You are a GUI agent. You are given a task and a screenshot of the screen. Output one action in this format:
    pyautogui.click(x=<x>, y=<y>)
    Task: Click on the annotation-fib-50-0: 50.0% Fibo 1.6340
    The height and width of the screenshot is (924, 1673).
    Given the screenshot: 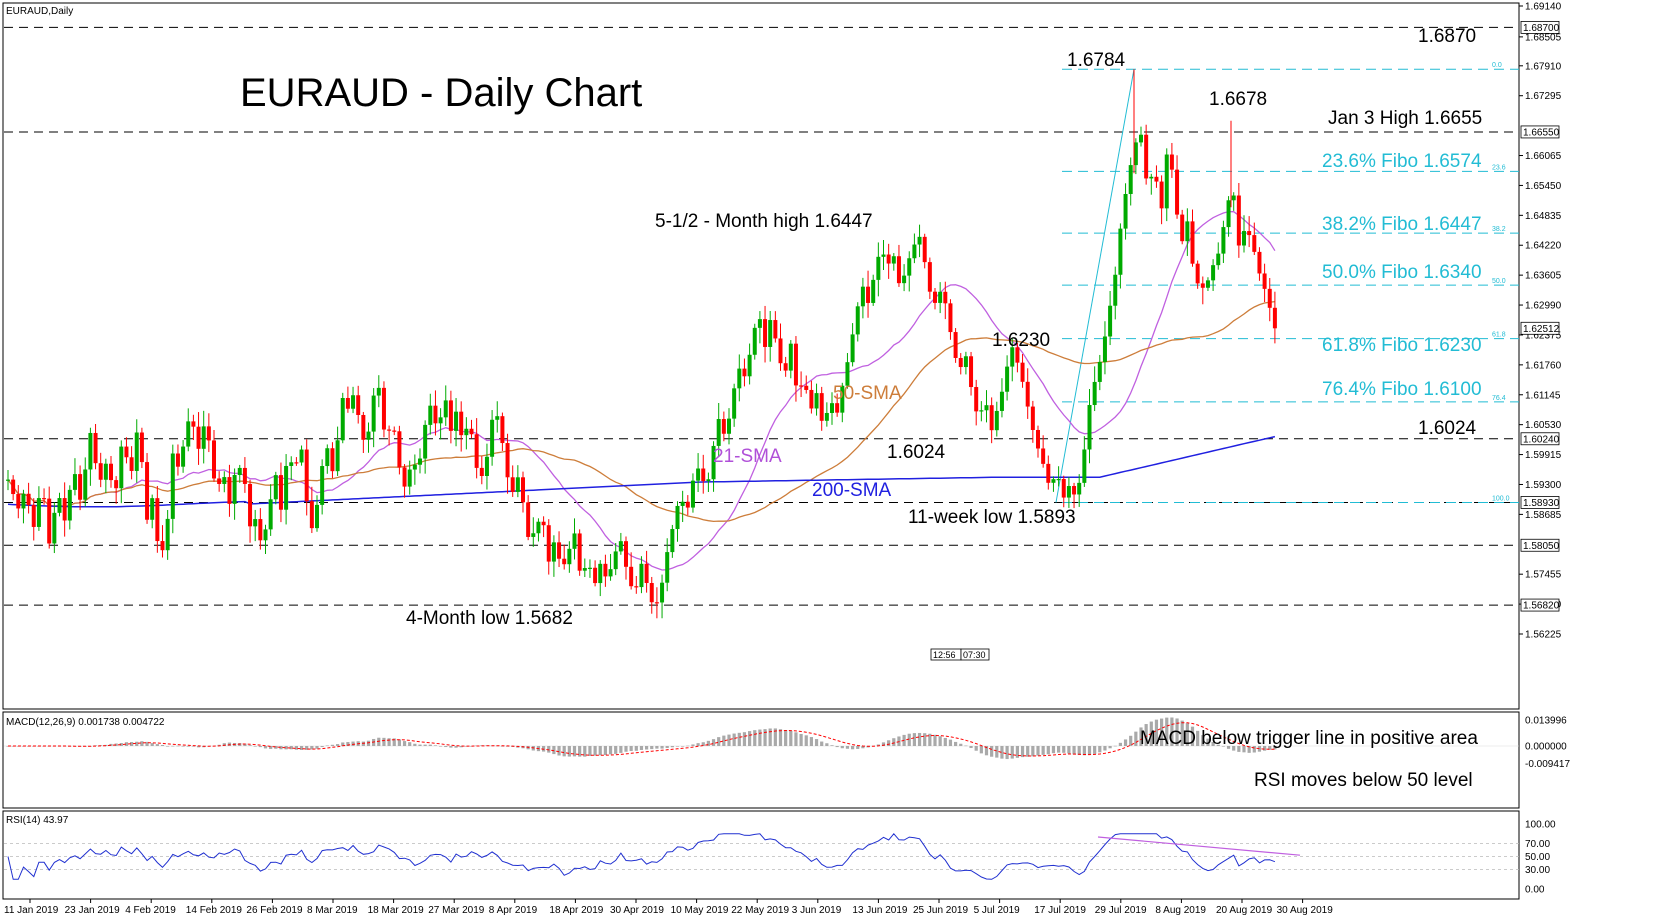 What is the action you would take?
    pyautogui.click(x=1402, y=272)
    